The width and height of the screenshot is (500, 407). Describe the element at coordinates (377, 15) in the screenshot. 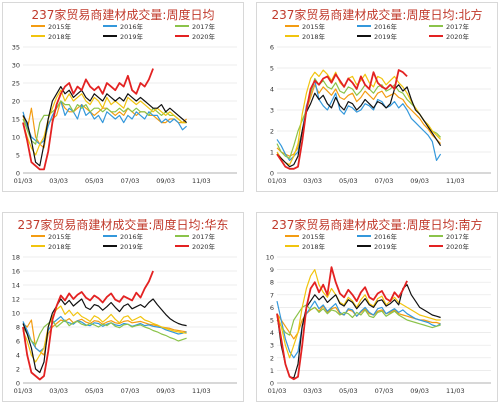

I see `chart-title: 237家贸易商建材成交量:周度日均:北方` at that location.